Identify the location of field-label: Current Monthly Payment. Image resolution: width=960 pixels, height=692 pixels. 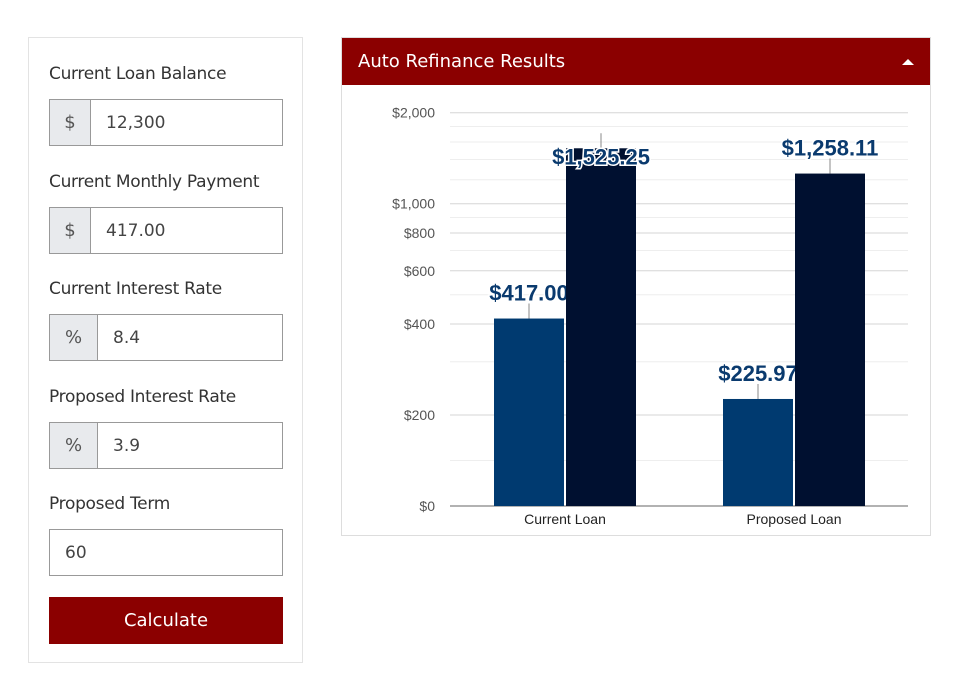
(154, 182).